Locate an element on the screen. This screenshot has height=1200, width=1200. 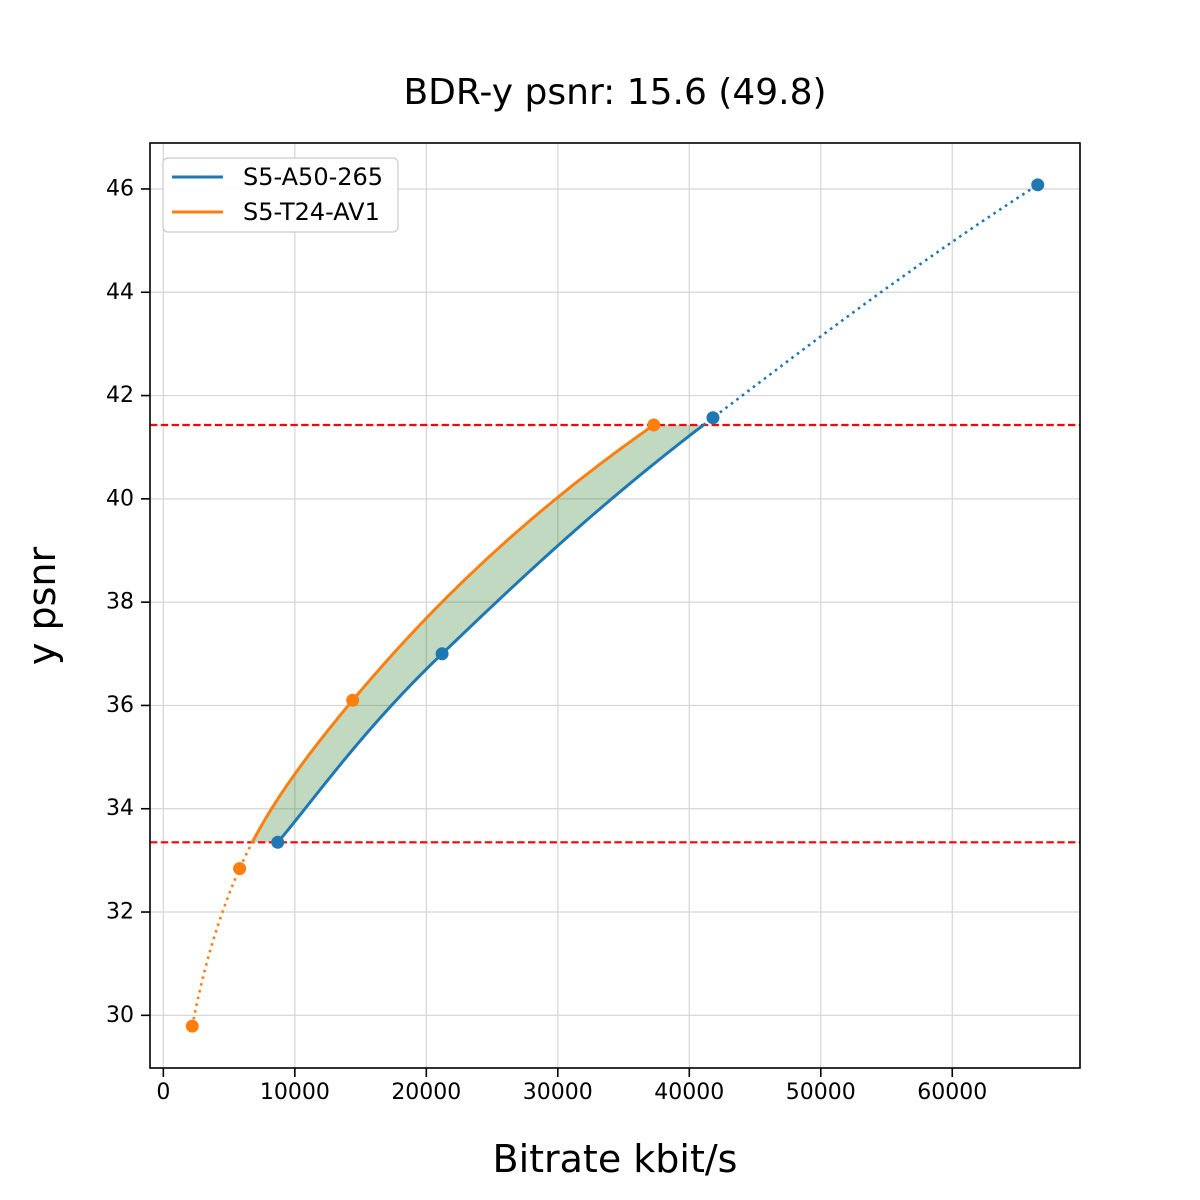
bd-area-polygon is located at coordinates (478, 633).